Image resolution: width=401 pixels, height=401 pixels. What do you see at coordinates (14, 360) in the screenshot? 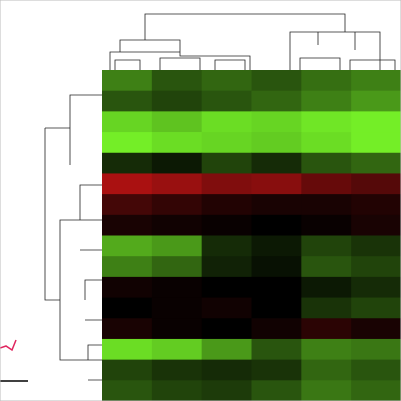
I see `color-key-fragment` at bounding box center [14, 360].